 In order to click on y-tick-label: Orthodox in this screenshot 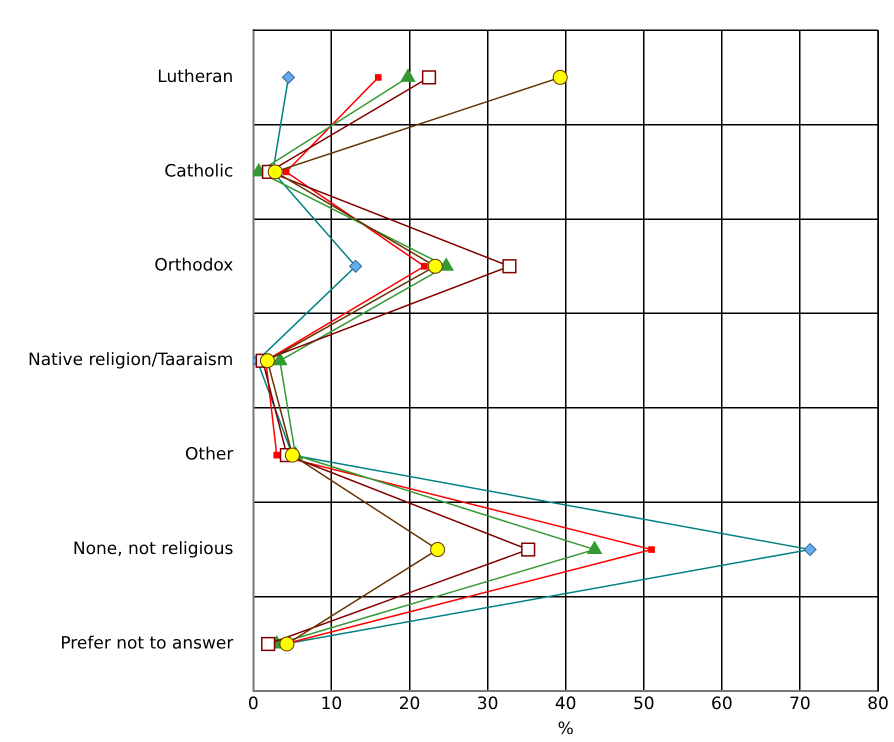, I will do `click(194, 266)`.